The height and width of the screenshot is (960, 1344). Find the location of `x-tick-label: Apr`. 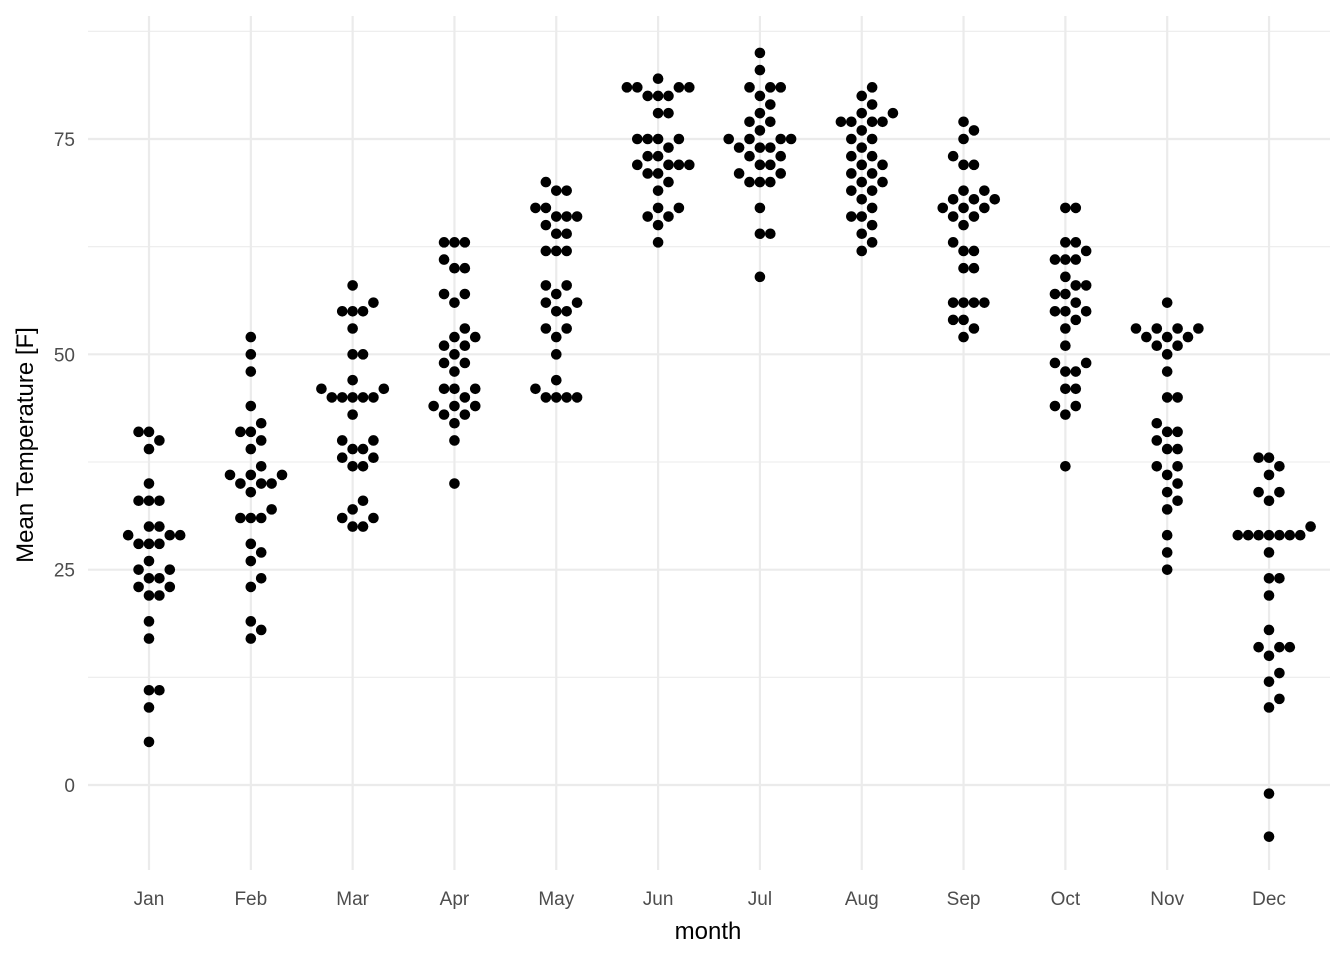

x-tick-label: Apr is located at coordinates (455, 899).